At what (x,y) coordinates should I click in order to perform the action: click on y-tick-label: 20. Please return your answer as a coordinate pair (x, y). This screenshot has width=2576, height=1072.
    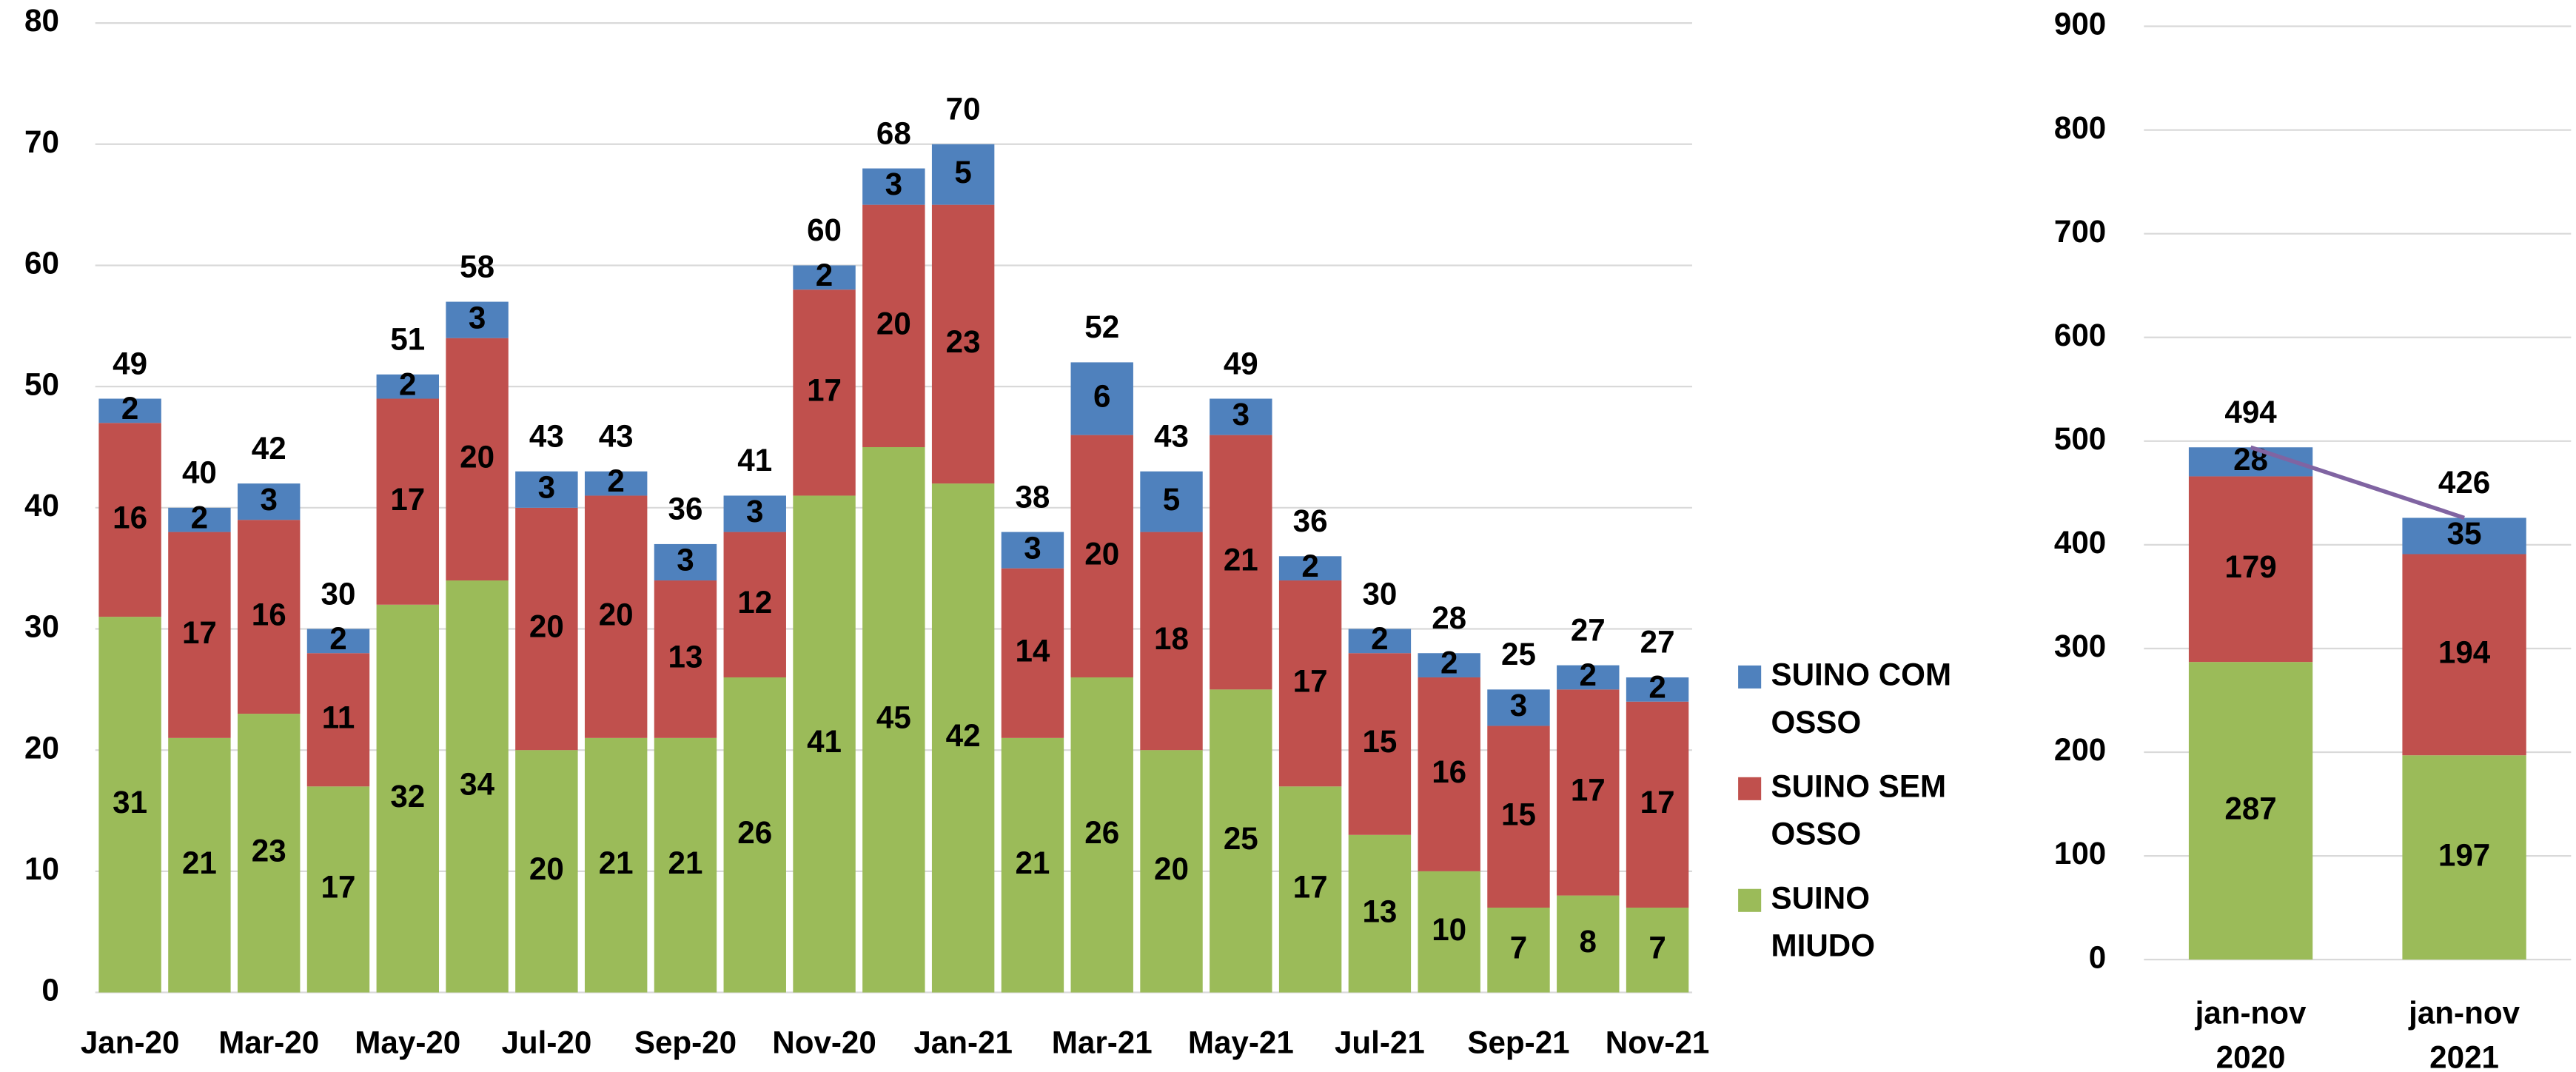
    Looking at the image, I should click on (41, 747).